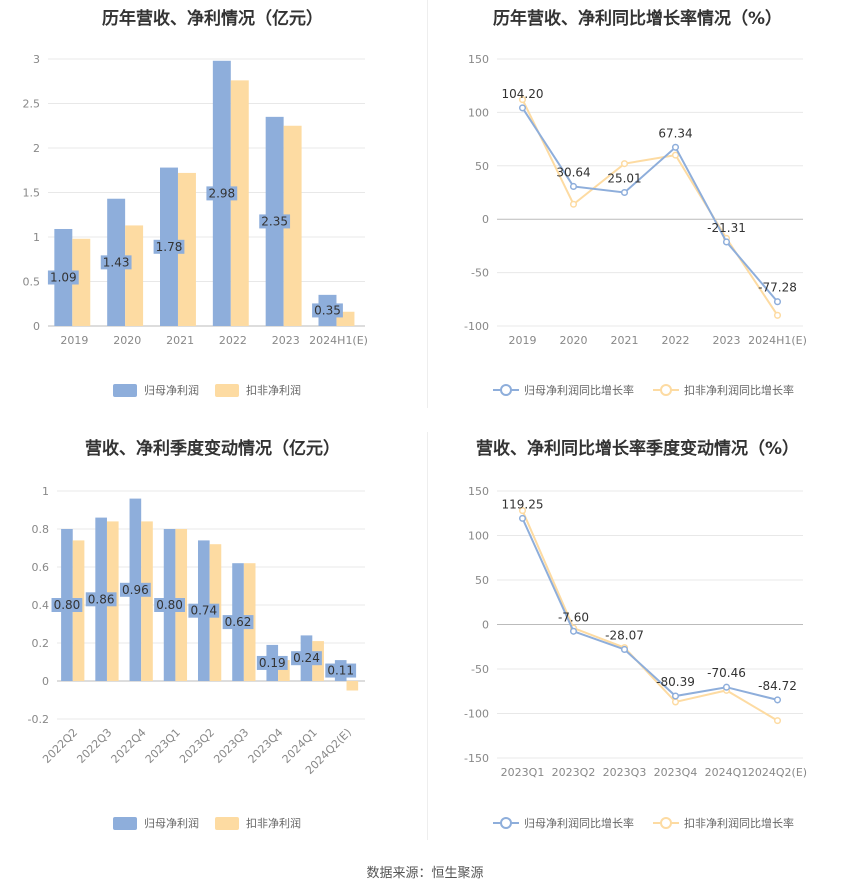 The image size is (850, 891). Describe the element at coordinates (60, 746) in the screenshot. I see `x-tick-label: 2022Q2` at that location.